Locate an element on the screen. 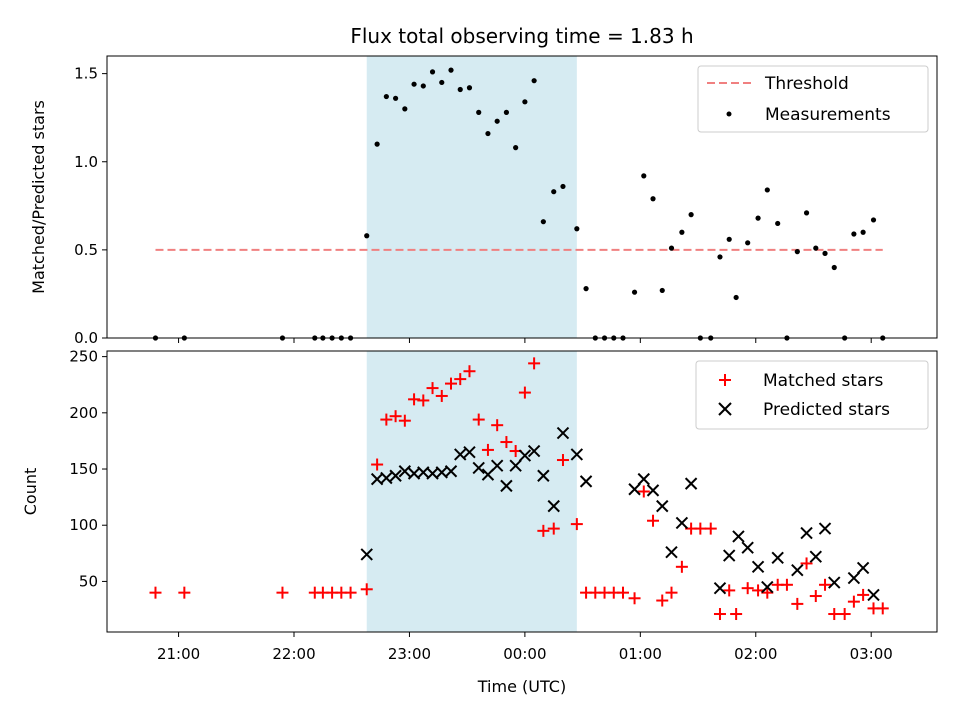 The width and height of the screenshot is (960, 724). ratio-legend: Threshold Measurements is located at coordinates (813, 99).